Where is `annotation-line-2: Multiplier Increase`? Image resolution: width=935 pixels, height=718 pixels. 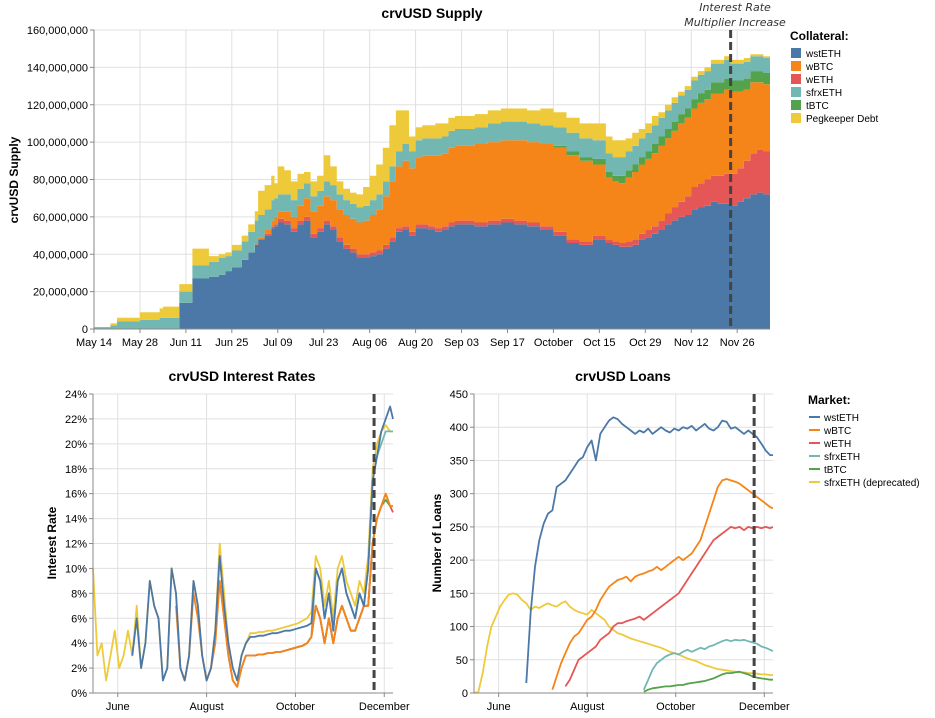 annotation-line-2: Multiplier Increase is located at coordinates (735, 22).